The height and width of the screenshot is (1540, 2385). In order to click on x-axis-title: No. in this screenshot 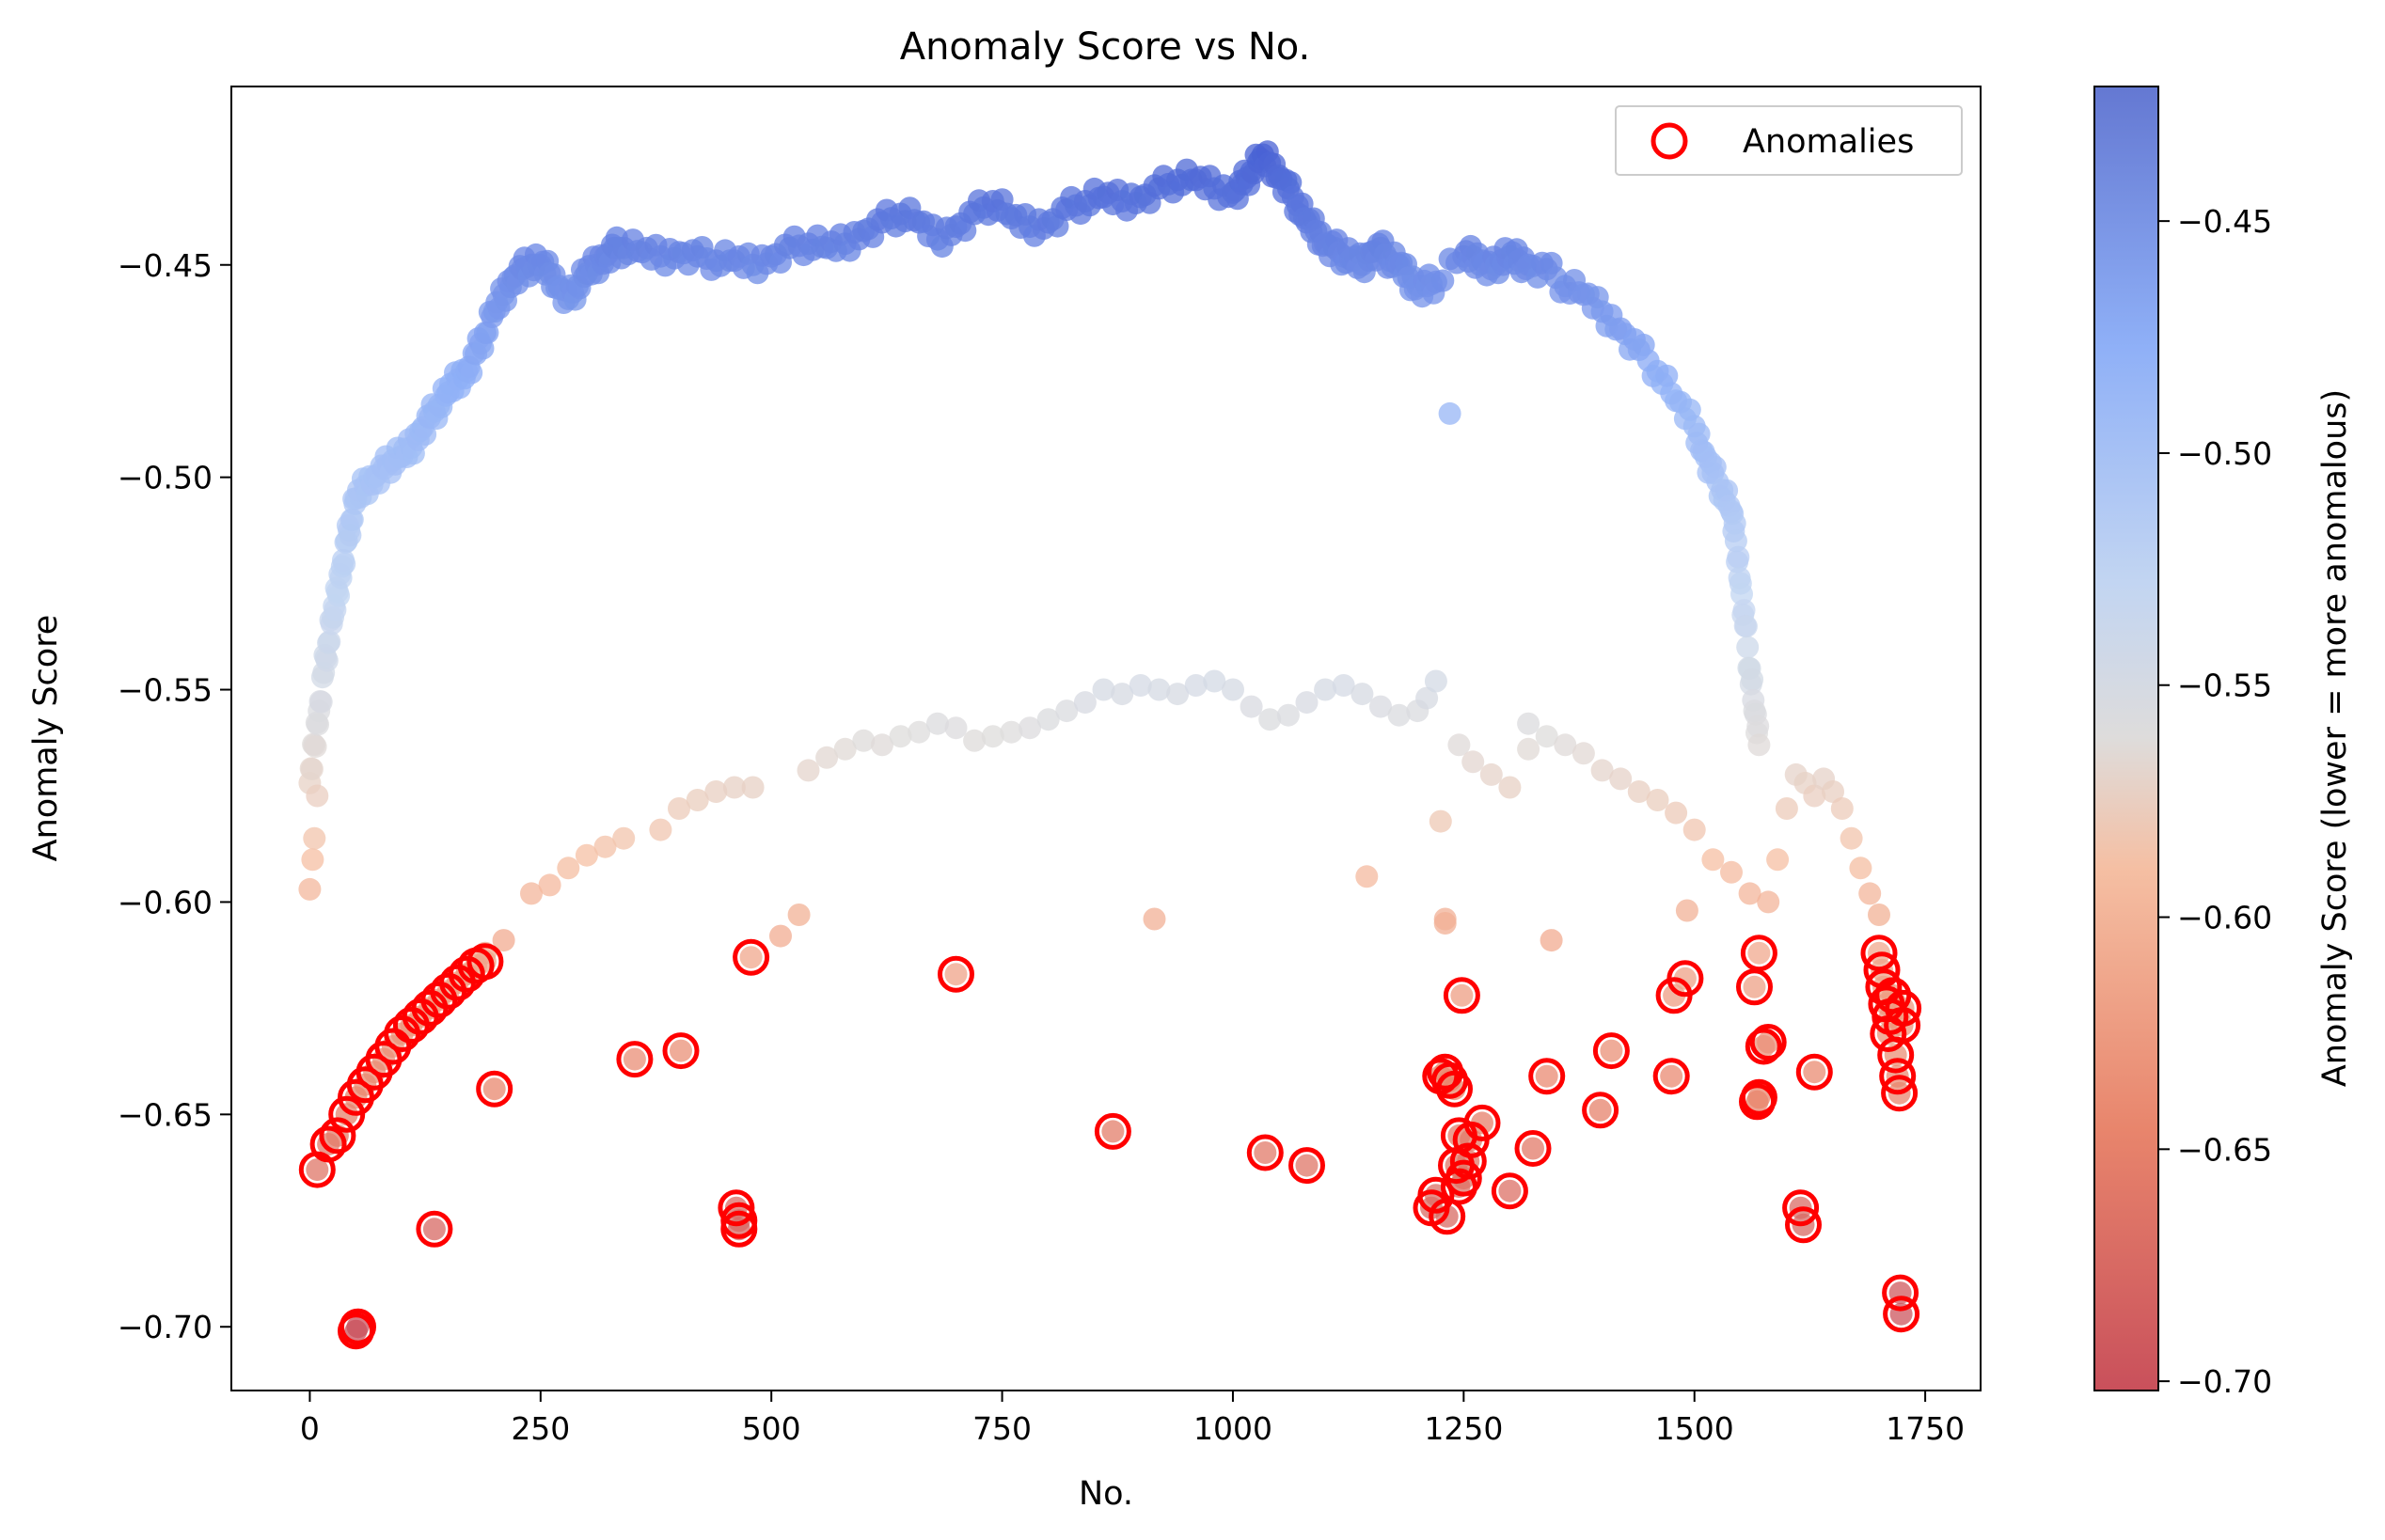, I will do `click(1106, 1494)`.